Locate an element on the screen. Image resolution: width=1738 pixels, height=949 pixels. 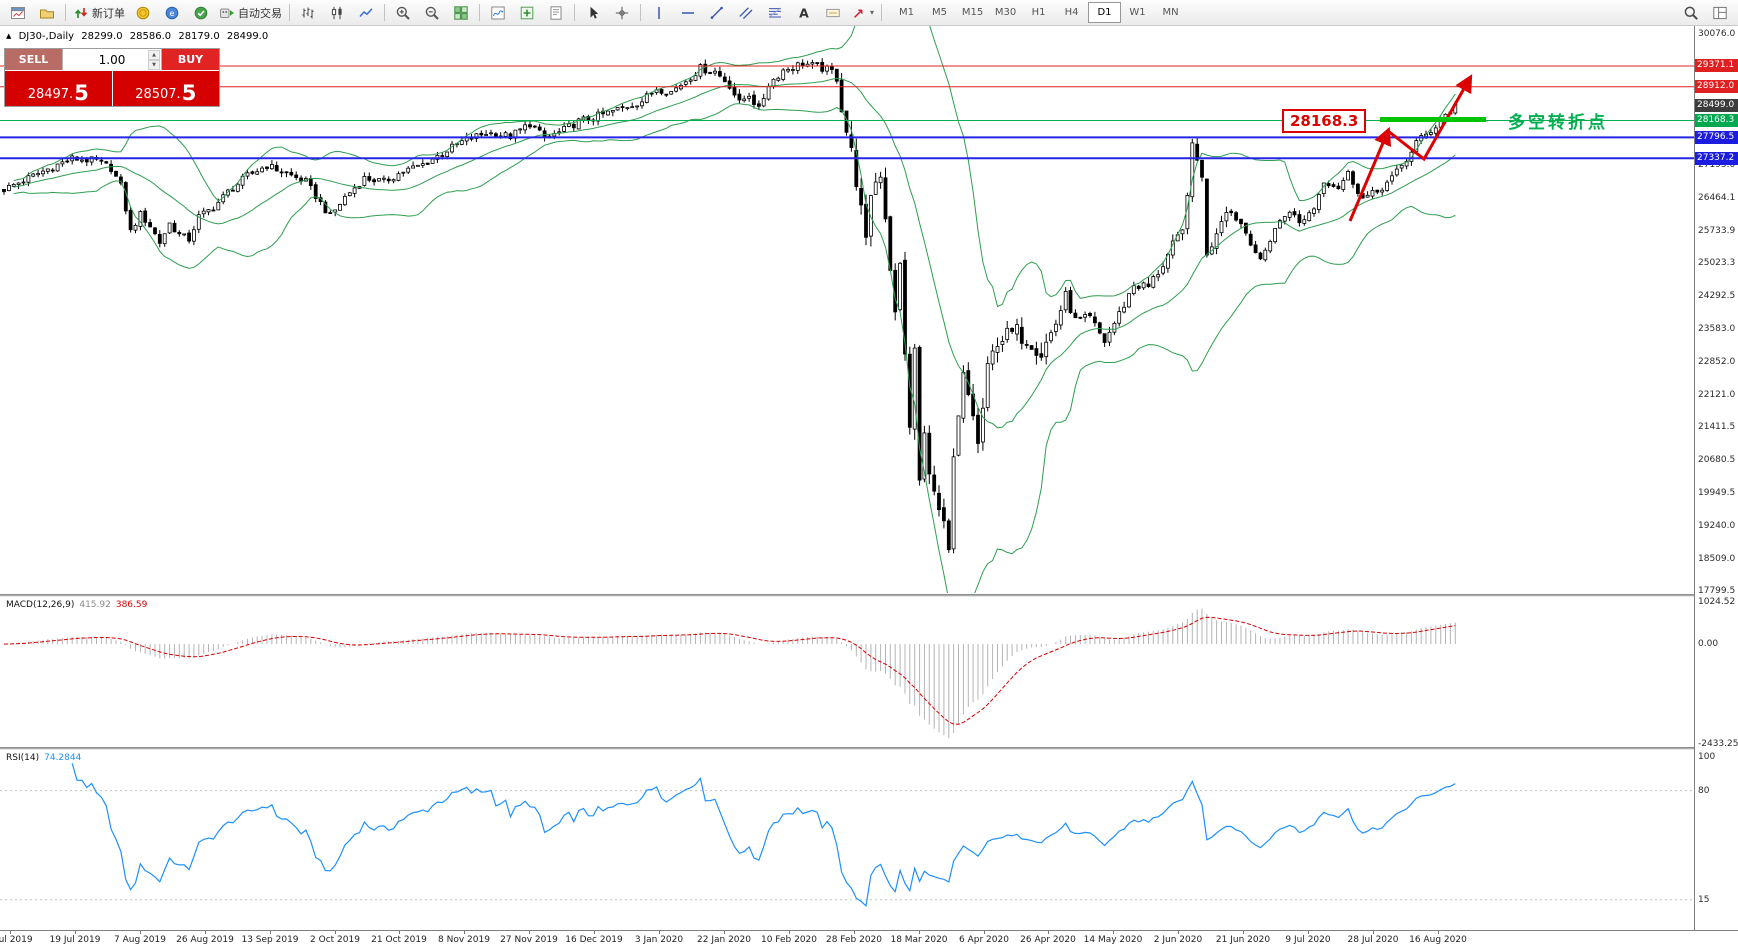
price-axis-label: 25023.3 is located at coordinates (1717, 263).